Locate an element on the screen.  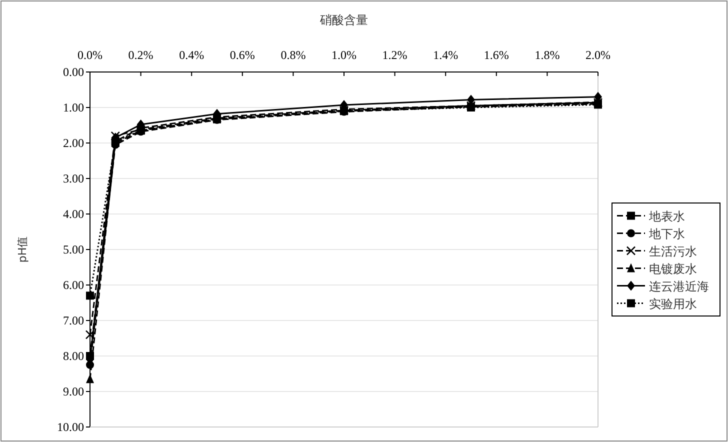
x-tick-label: 0.6% is located at coordinates (242, 55).